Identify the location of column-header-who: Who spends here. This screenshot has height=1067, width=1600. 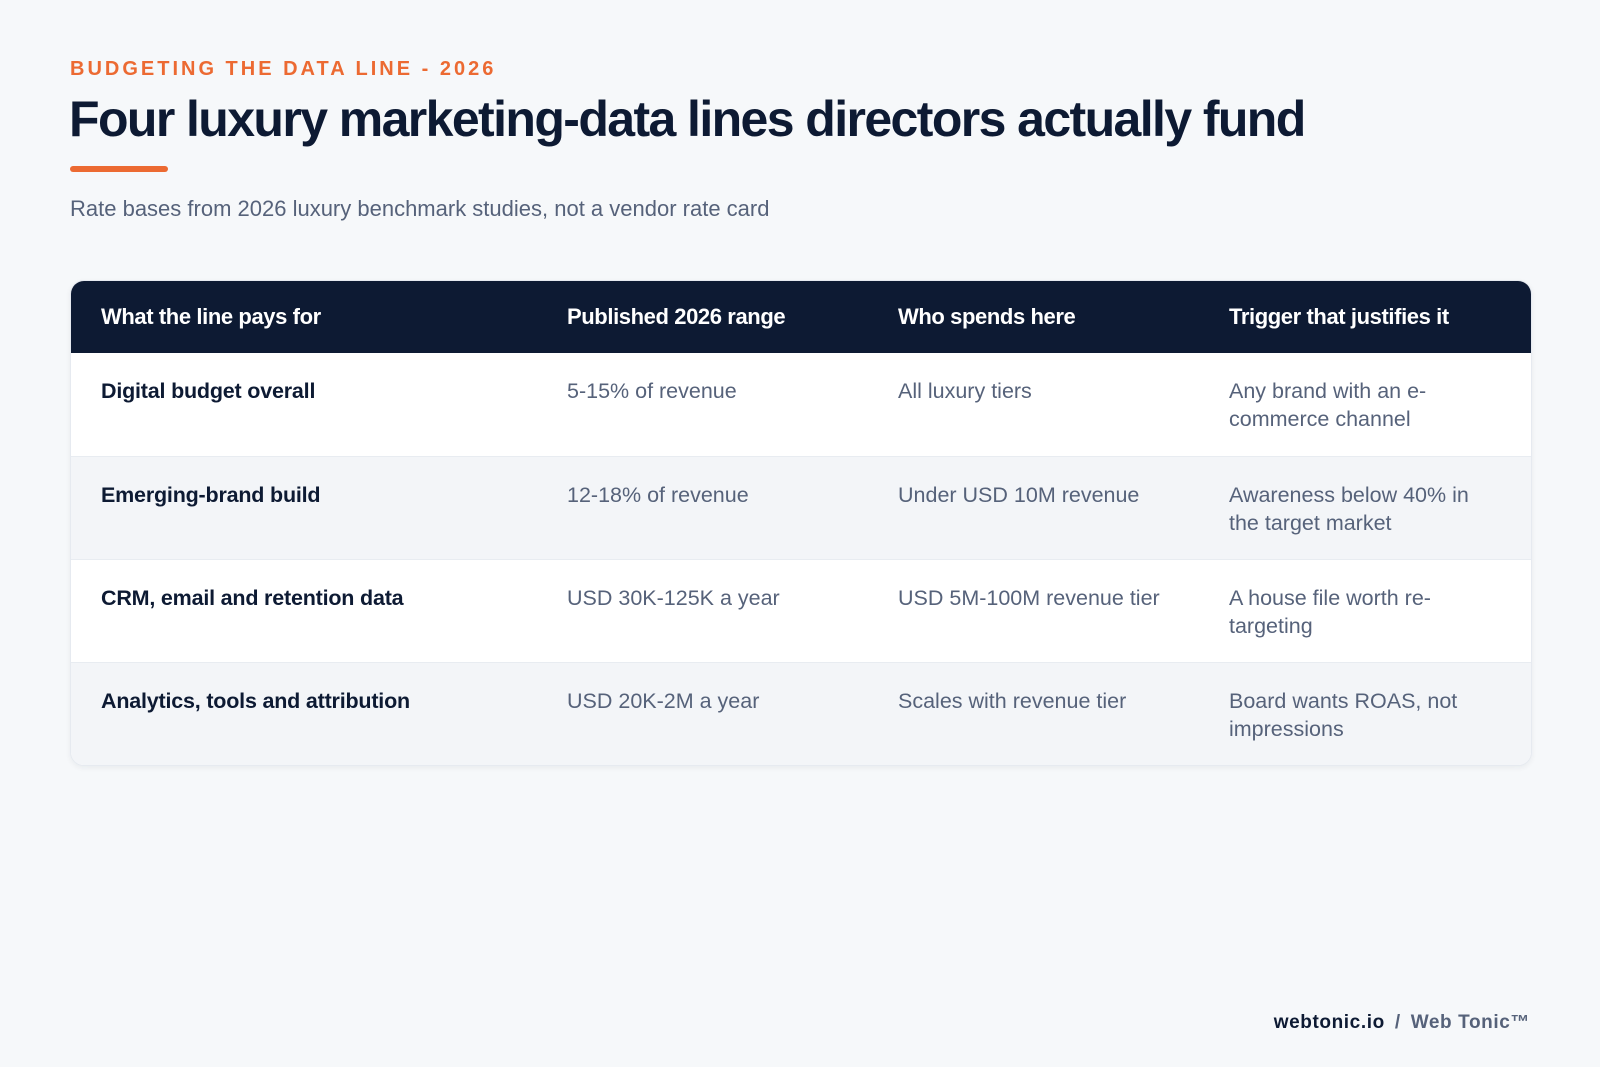
(987, 316).